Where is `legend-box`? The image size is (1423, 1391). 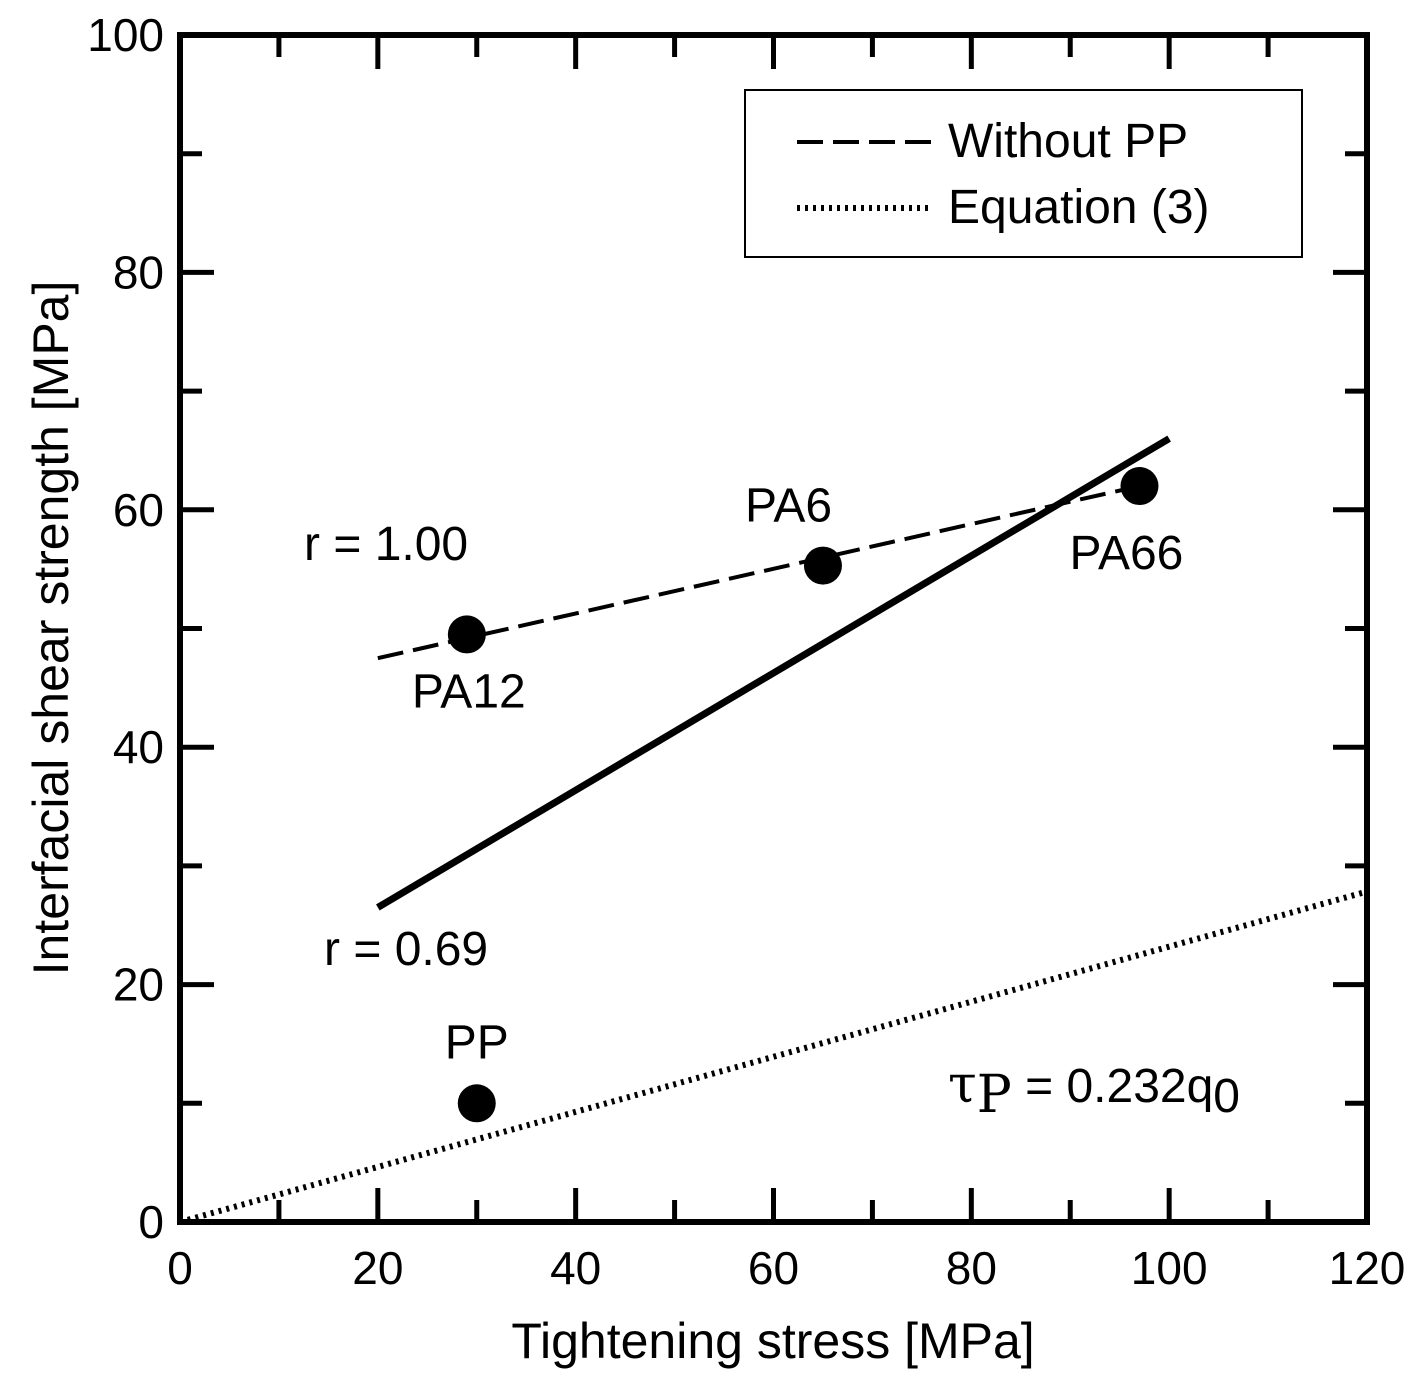
legend-box is located at coordinates (1023, 173).